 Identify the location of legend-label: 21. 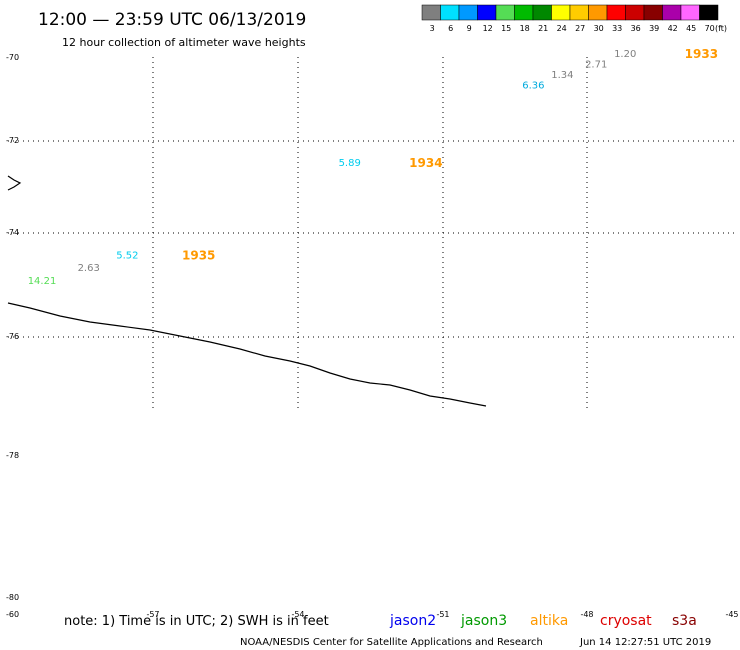
(543, 28).